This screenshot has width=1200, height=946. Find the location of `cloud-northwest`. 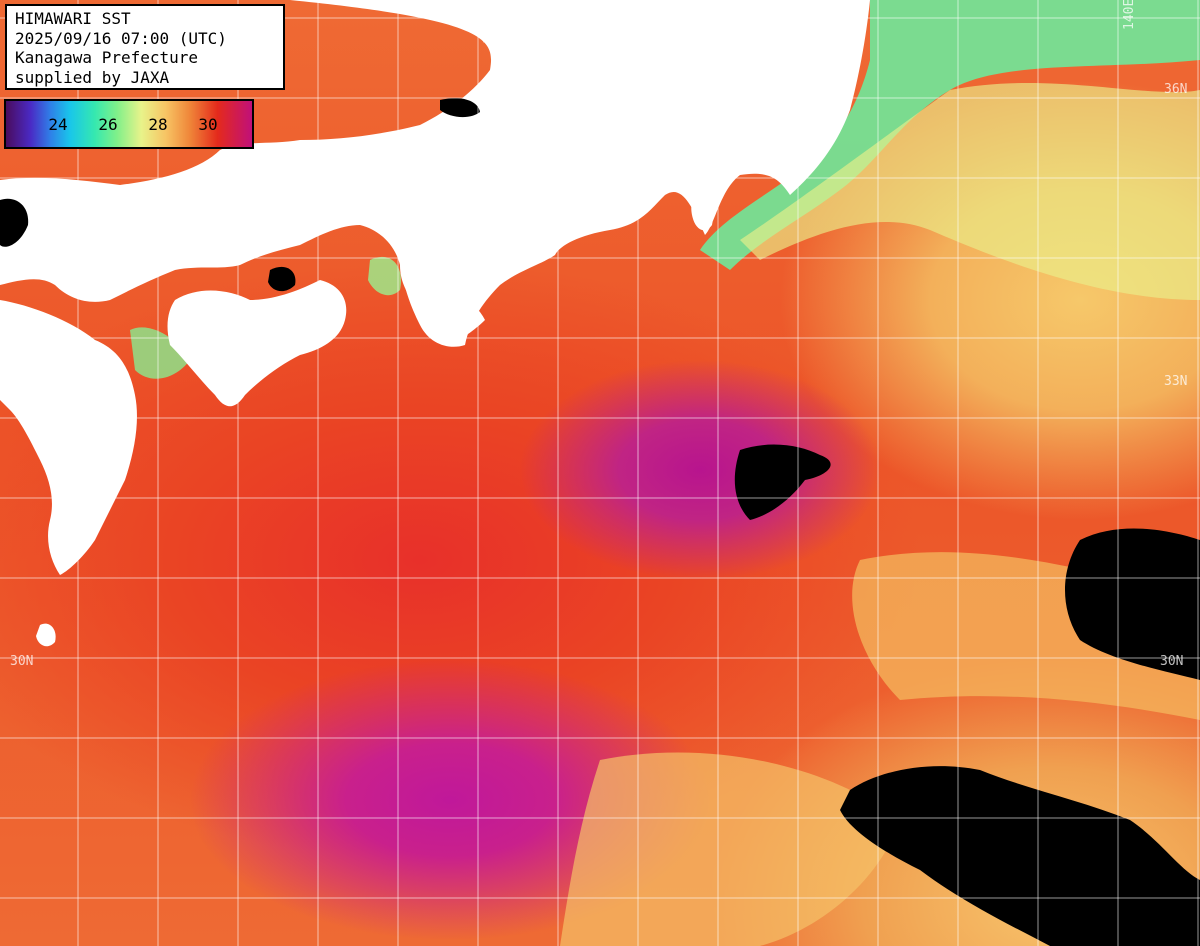

cloud-northwest is located at coordinates (14, 222).